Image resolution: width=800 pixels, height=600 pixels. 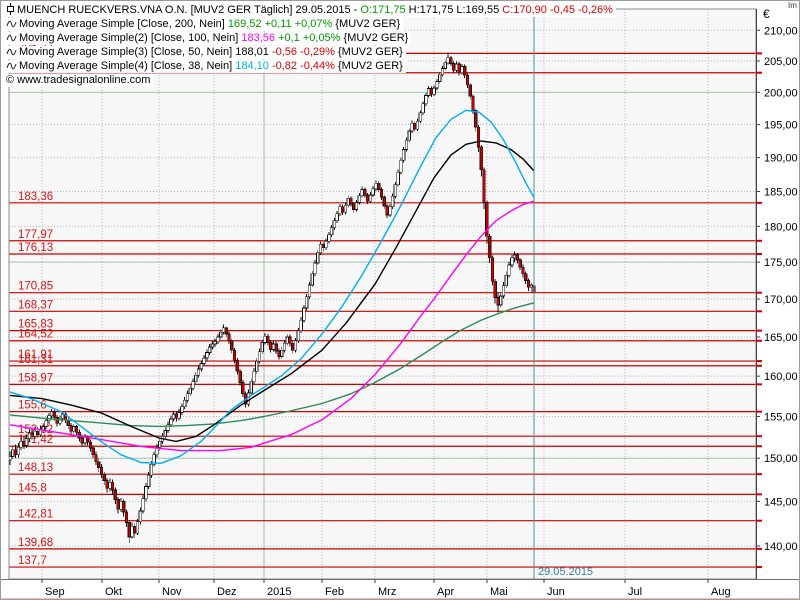 What do you see at coordinates (781, 547) in the screenshot?
I see `axis-tick-label: 140,00` at bounding box center [781, 547].